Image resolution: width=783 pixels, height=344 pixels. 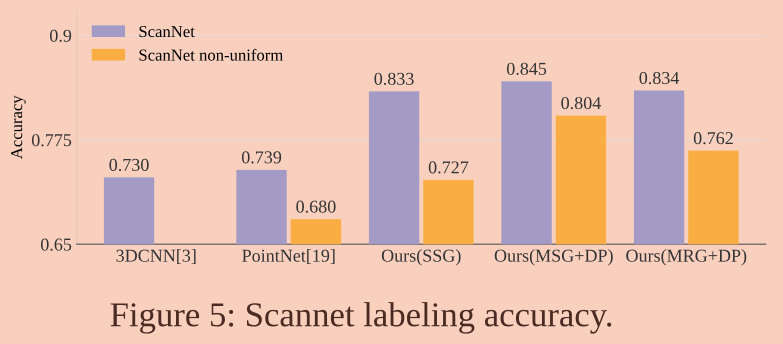 I want to click on data-label: 0.727, so click(x=448, y=167).